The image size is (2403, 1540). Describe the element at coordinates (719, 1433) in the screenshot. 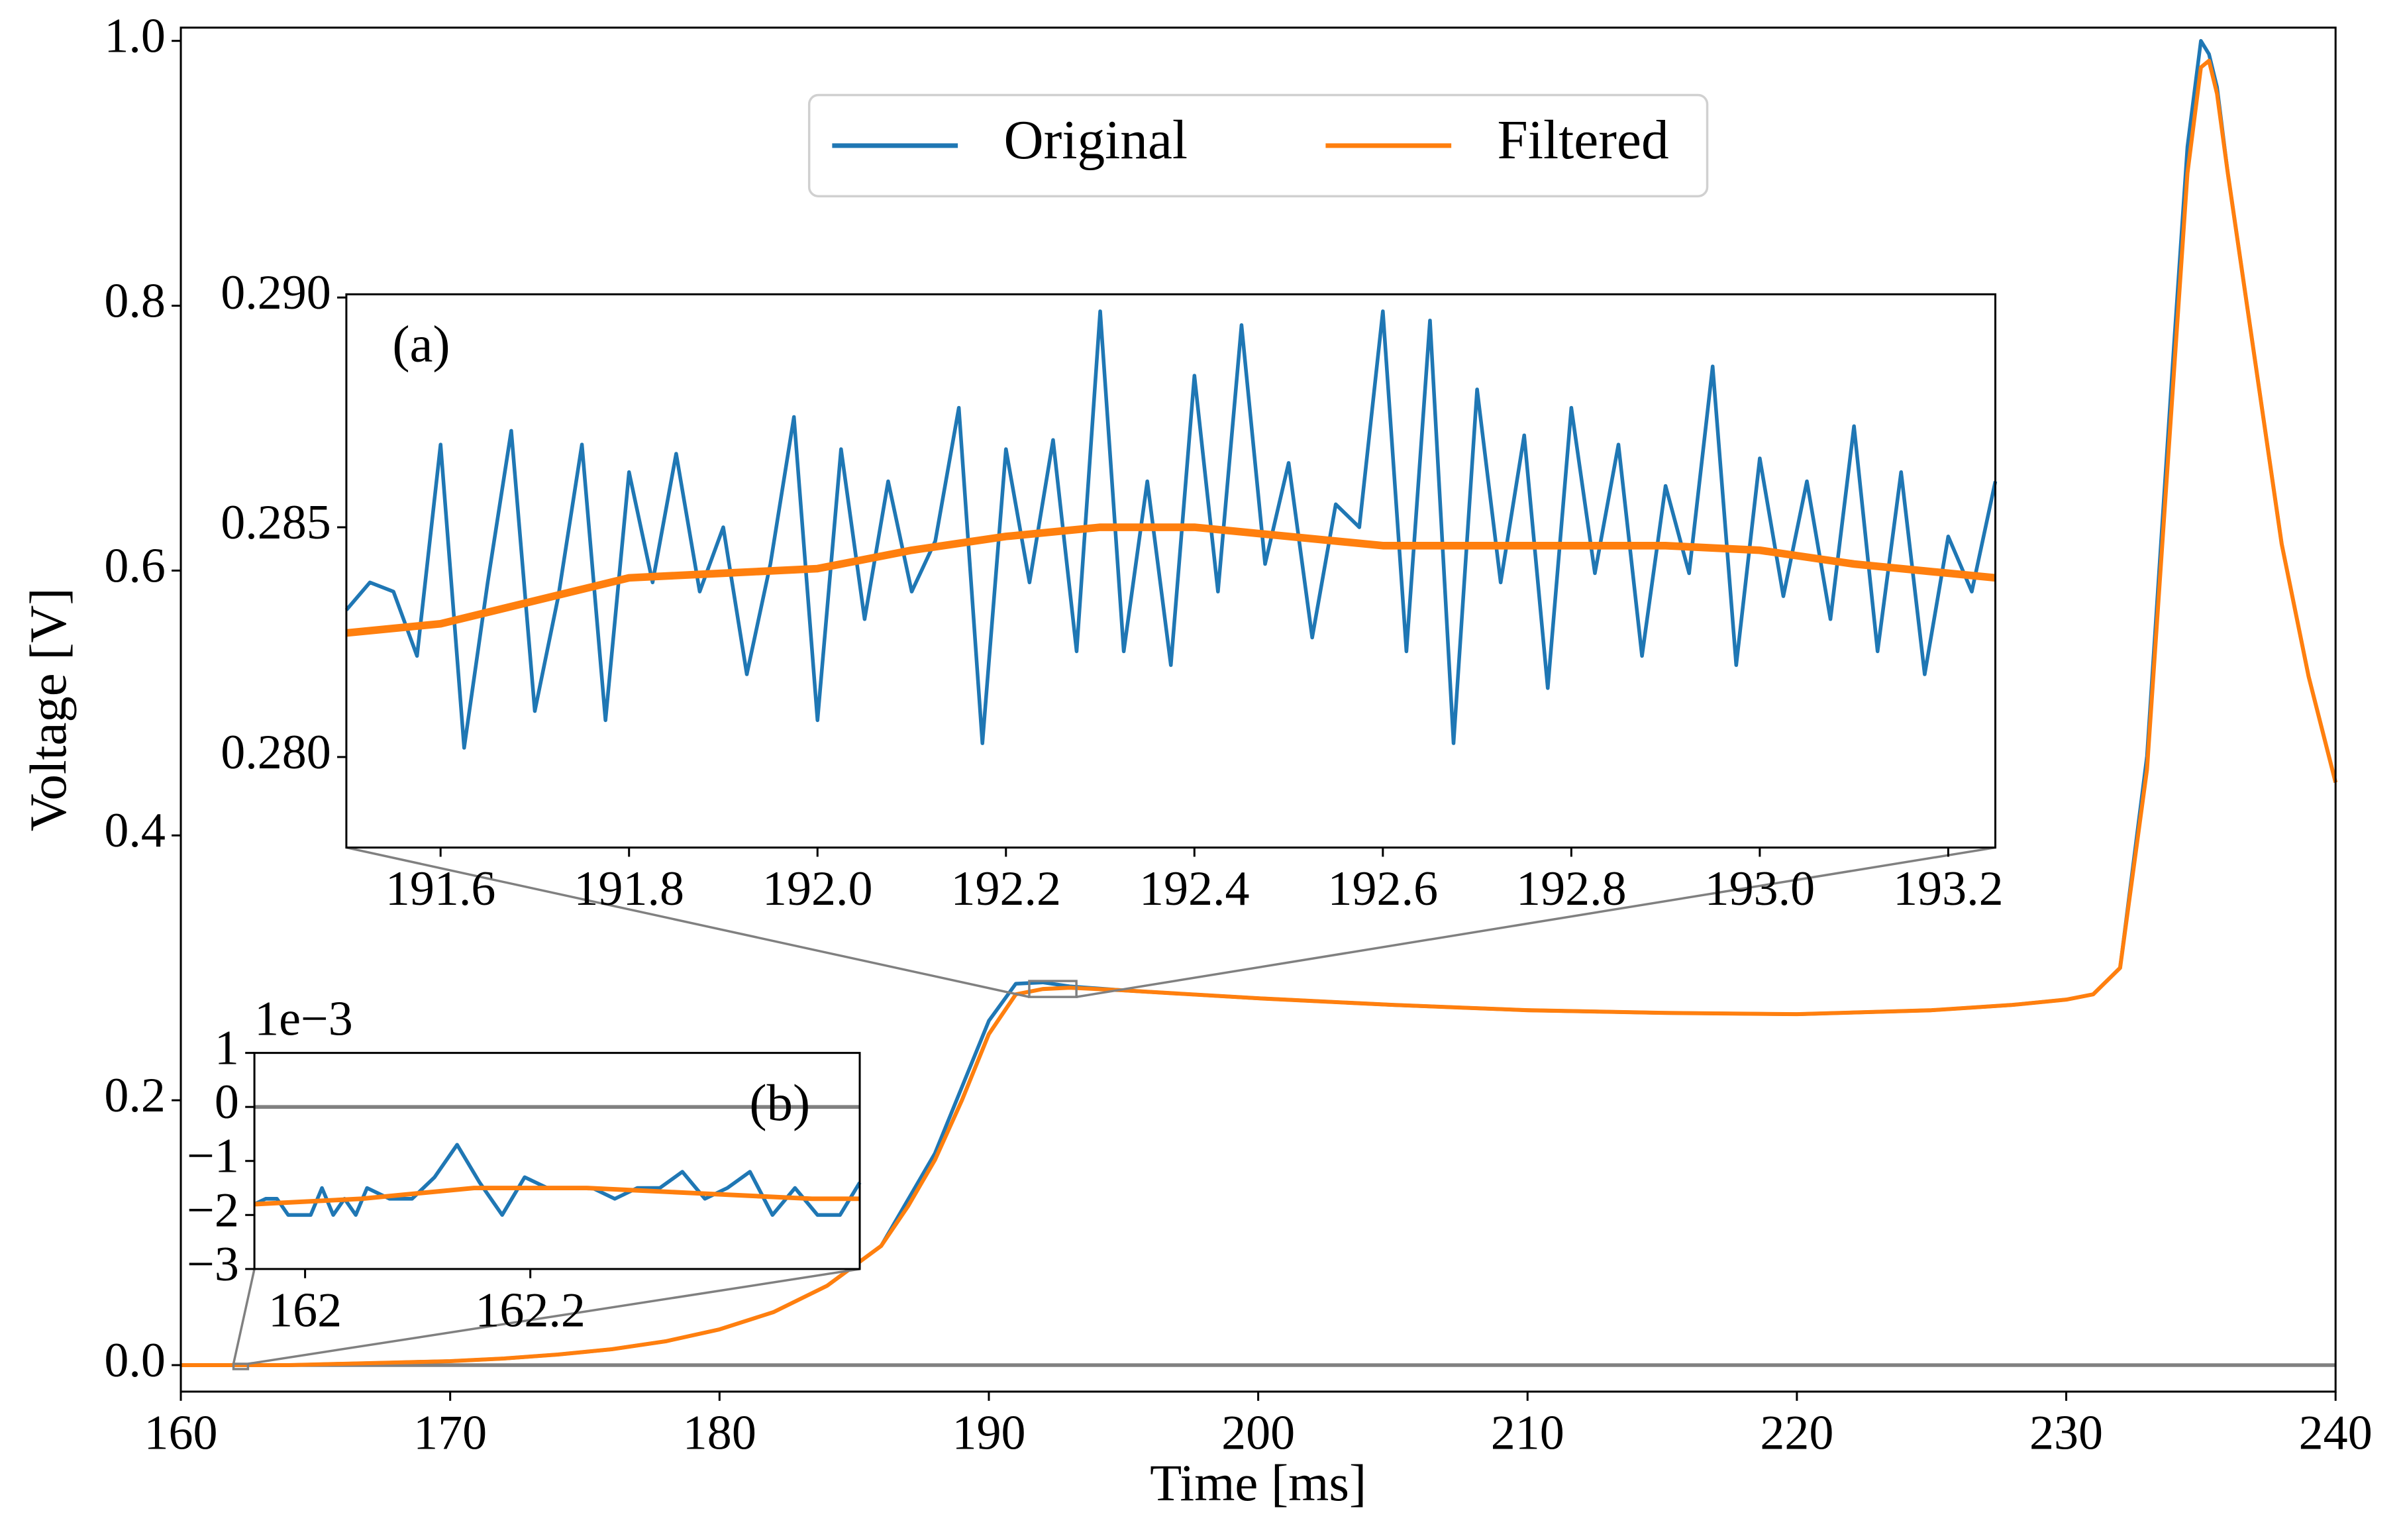

I see `x-tick-label: 180` at that location.